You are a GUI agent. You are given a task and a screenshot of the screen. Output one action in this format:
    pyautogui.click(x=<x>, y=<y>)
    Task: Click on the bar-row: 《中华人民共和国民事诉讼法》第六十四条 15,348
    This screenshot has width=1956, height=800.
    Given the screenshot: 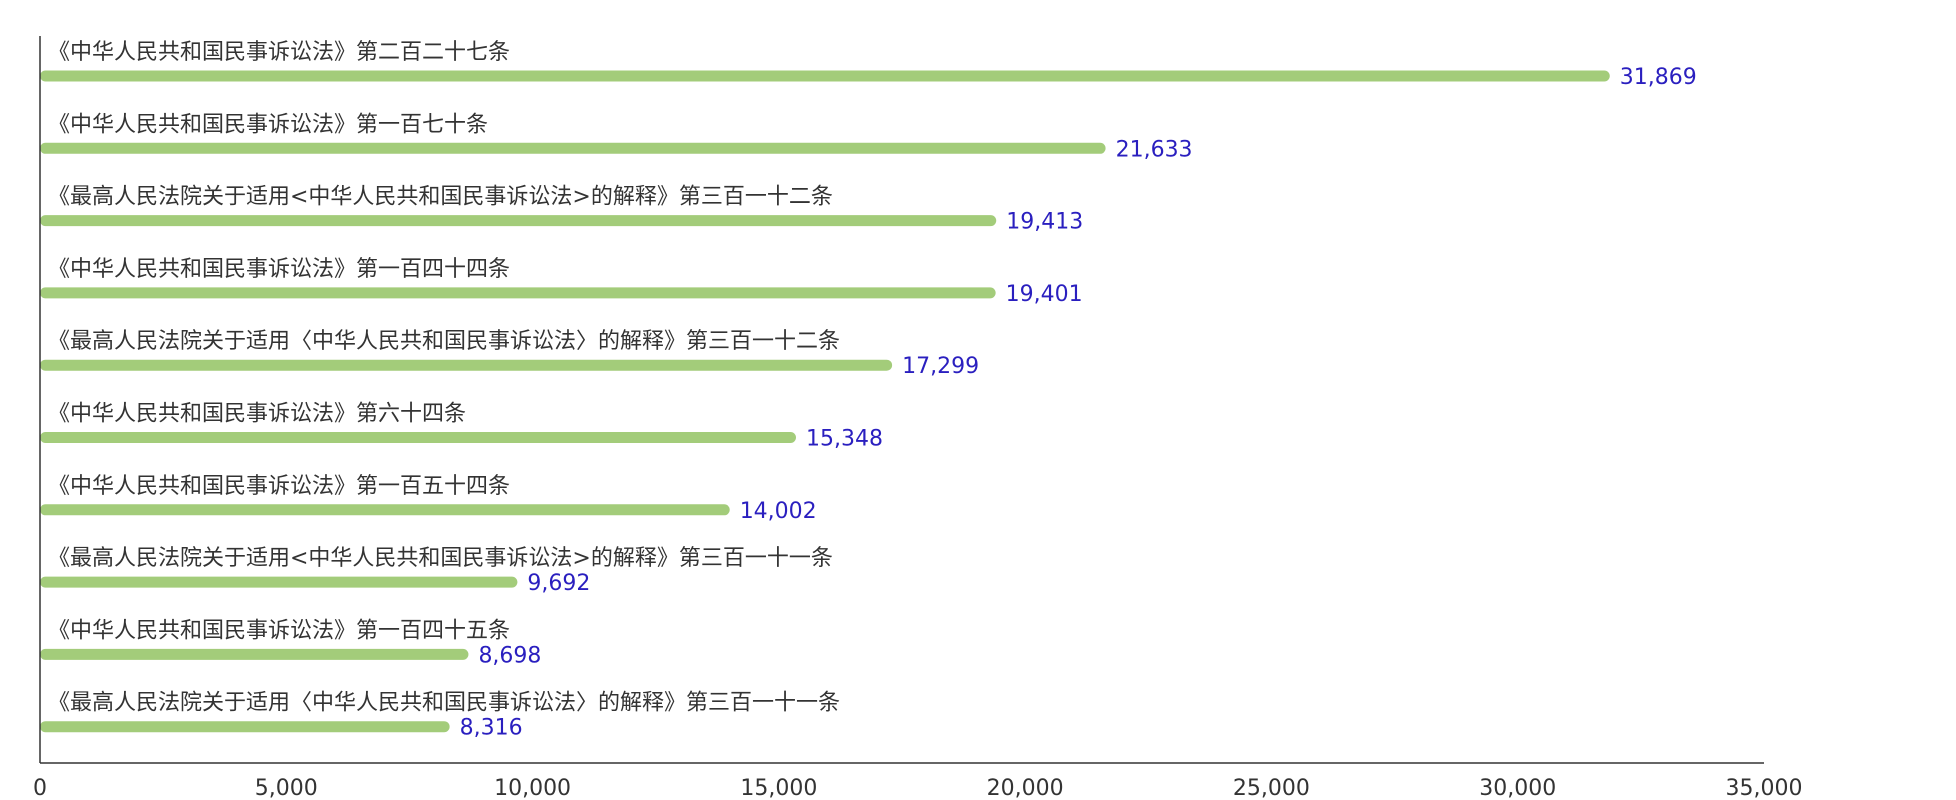 What is the action you would take?
    pyautogui.click(x=461, y=427)
    